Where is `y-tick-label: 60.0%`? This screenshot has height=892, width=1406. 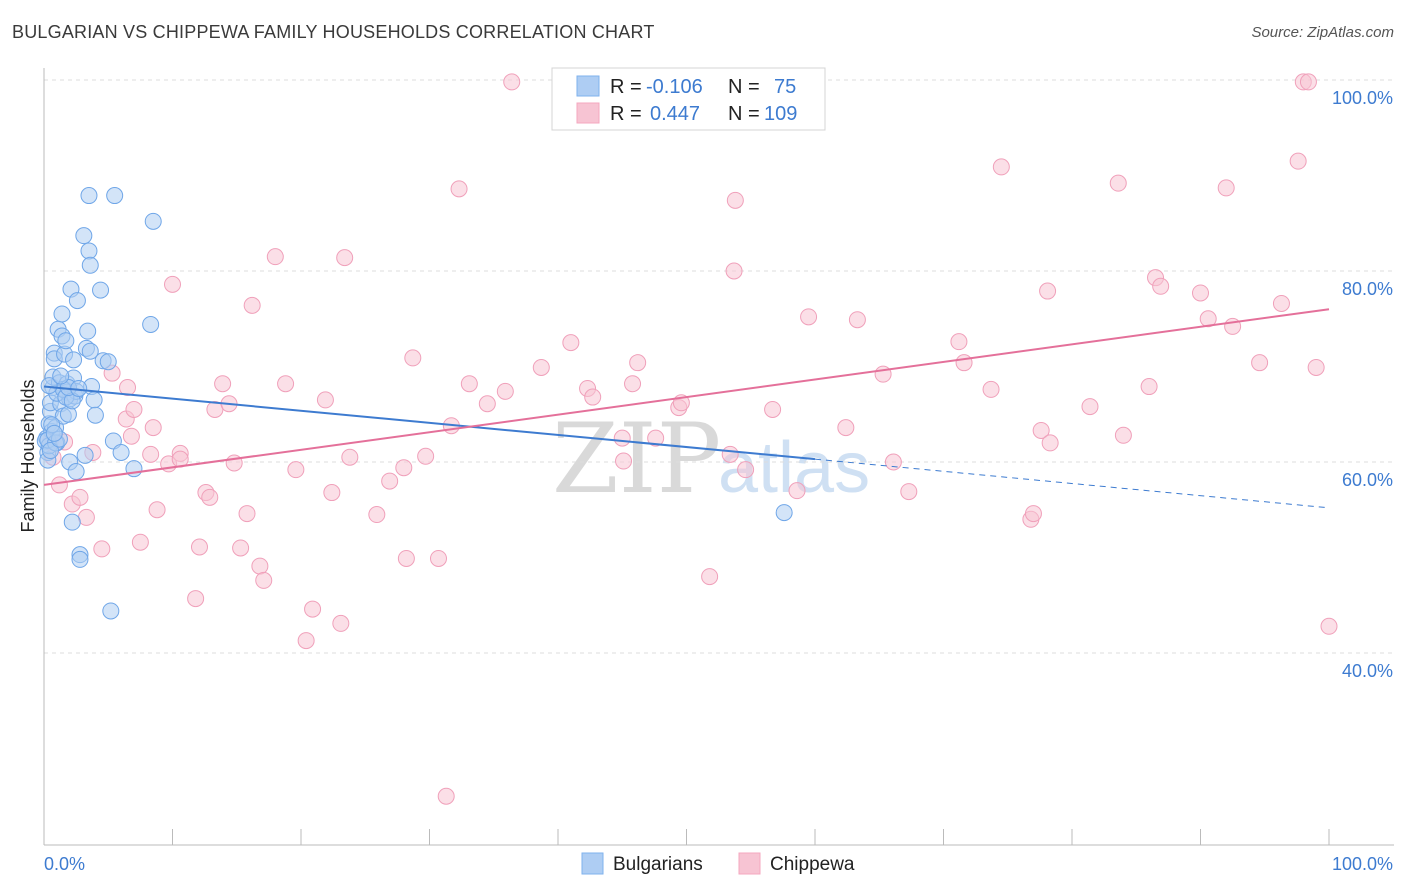 y-tick-label: 60.0% is located at coordinates (1367, 480).